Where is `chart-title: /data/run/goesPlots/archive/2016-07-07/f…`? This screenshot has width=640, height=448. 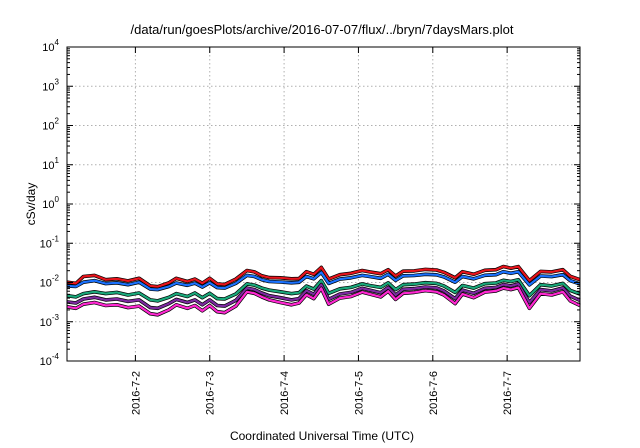
chart-title: /data/run/goesPlots/archive/2016-07-07/f… is located at coordinates (322, 29).